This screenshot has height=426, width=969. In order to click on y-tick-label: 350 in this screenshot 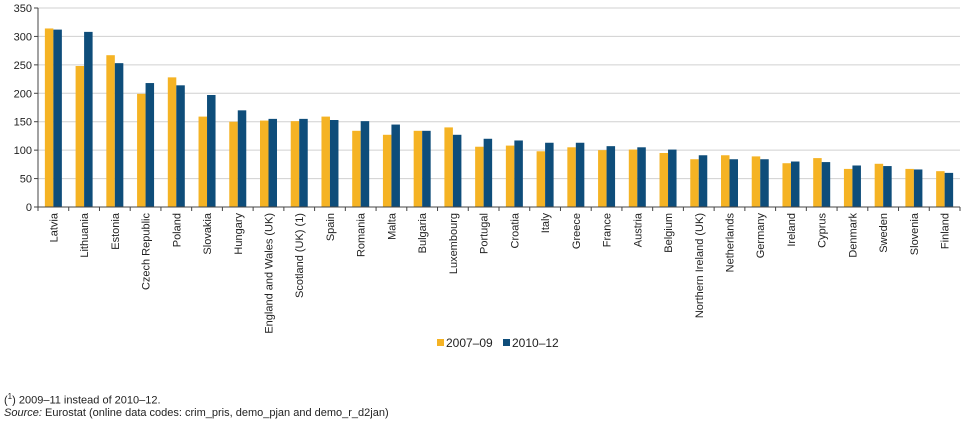, I will do `click(23, 9)`.